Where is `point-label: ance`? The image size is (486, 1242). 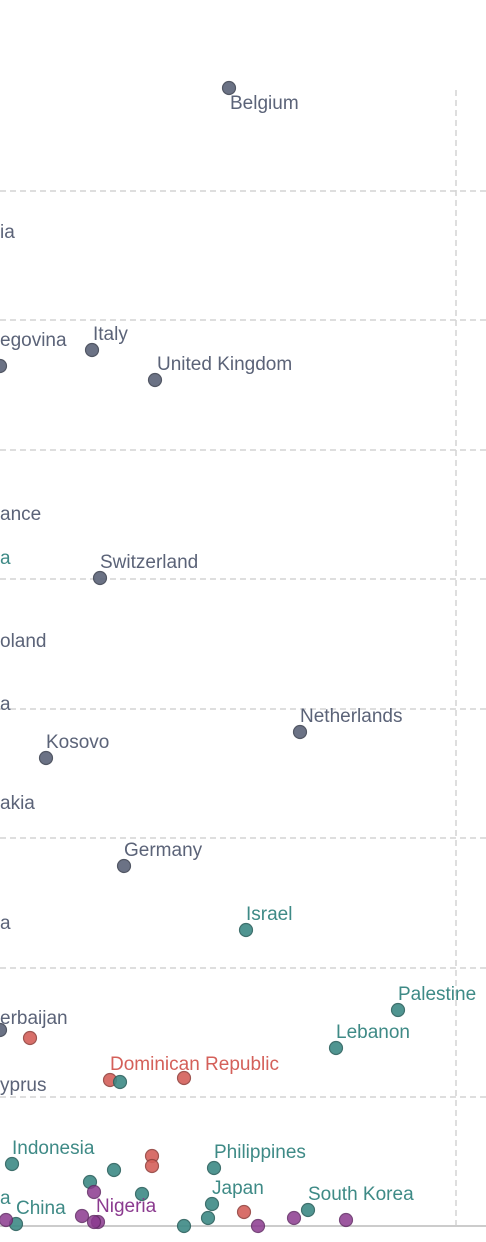
point-label: ance is located at coordinates (20, 514).